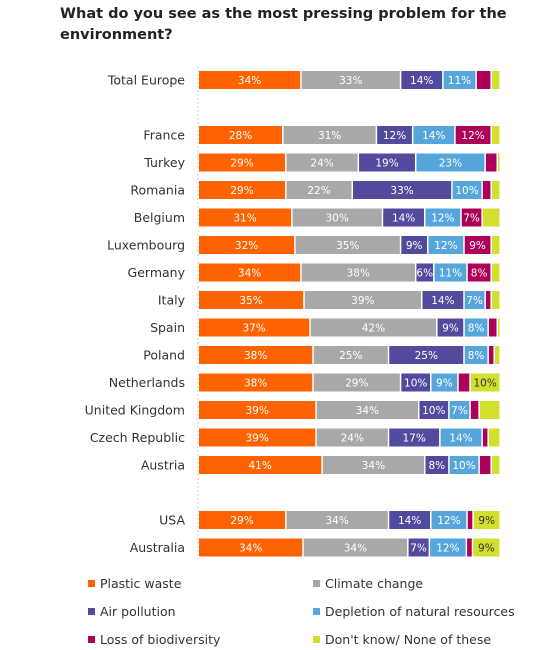 The height and width of the screenshot is (650, 560). I want to click on bar-data-label: 25%, so click(426, 356).